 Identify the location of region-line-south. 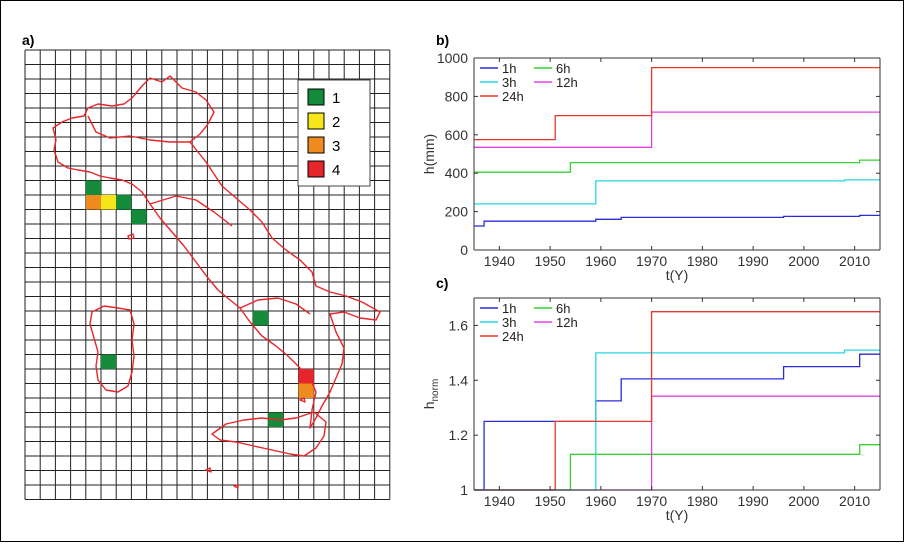
(275, 306).